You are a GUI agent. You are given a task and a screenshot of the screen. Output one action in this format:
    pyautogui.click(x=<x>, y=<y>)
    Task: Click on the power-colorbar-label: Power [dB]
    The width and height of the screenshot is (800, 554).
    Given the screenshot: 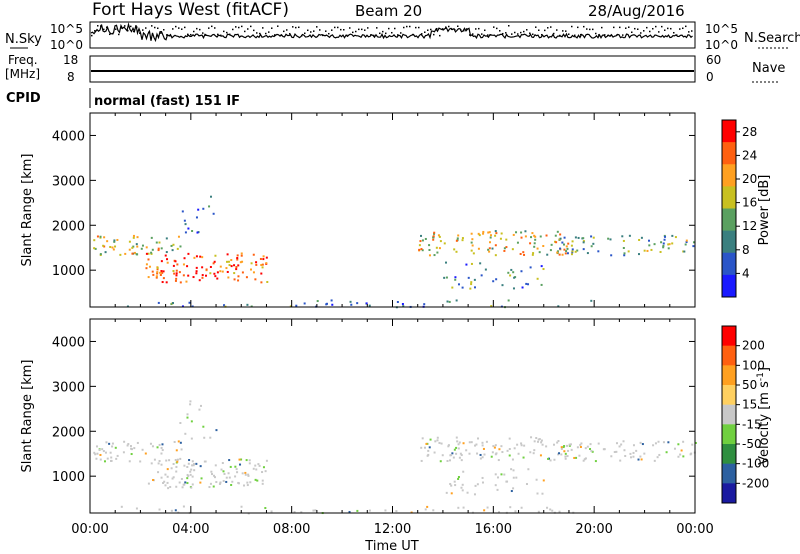 What is the action you would take?
    pyautogui.click(x=764, y=210)
    